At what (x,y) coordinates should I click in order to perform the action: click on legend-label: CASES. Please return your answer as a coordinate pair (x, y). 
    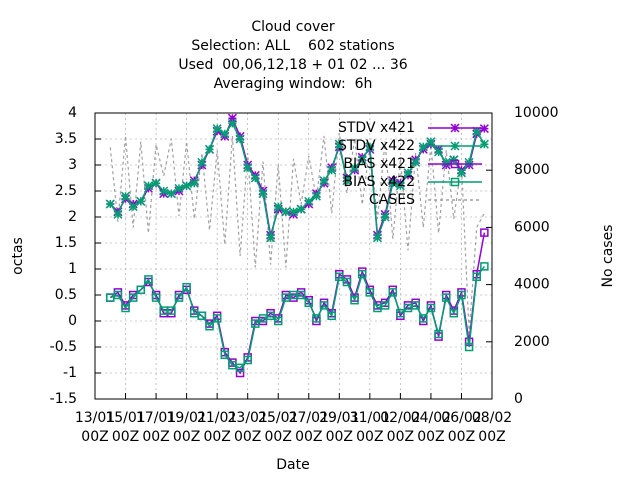
    Looking at the image, I should click on (392, 200).